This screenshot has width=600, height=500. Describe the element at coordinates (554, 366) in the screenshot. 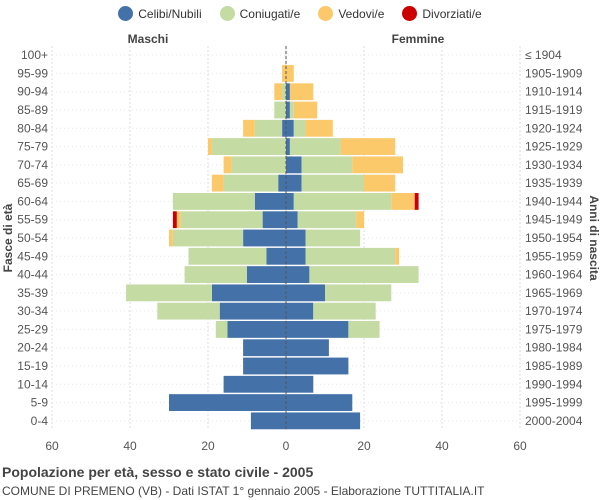

I see `birth-year-label: 1985-1989` at that location.